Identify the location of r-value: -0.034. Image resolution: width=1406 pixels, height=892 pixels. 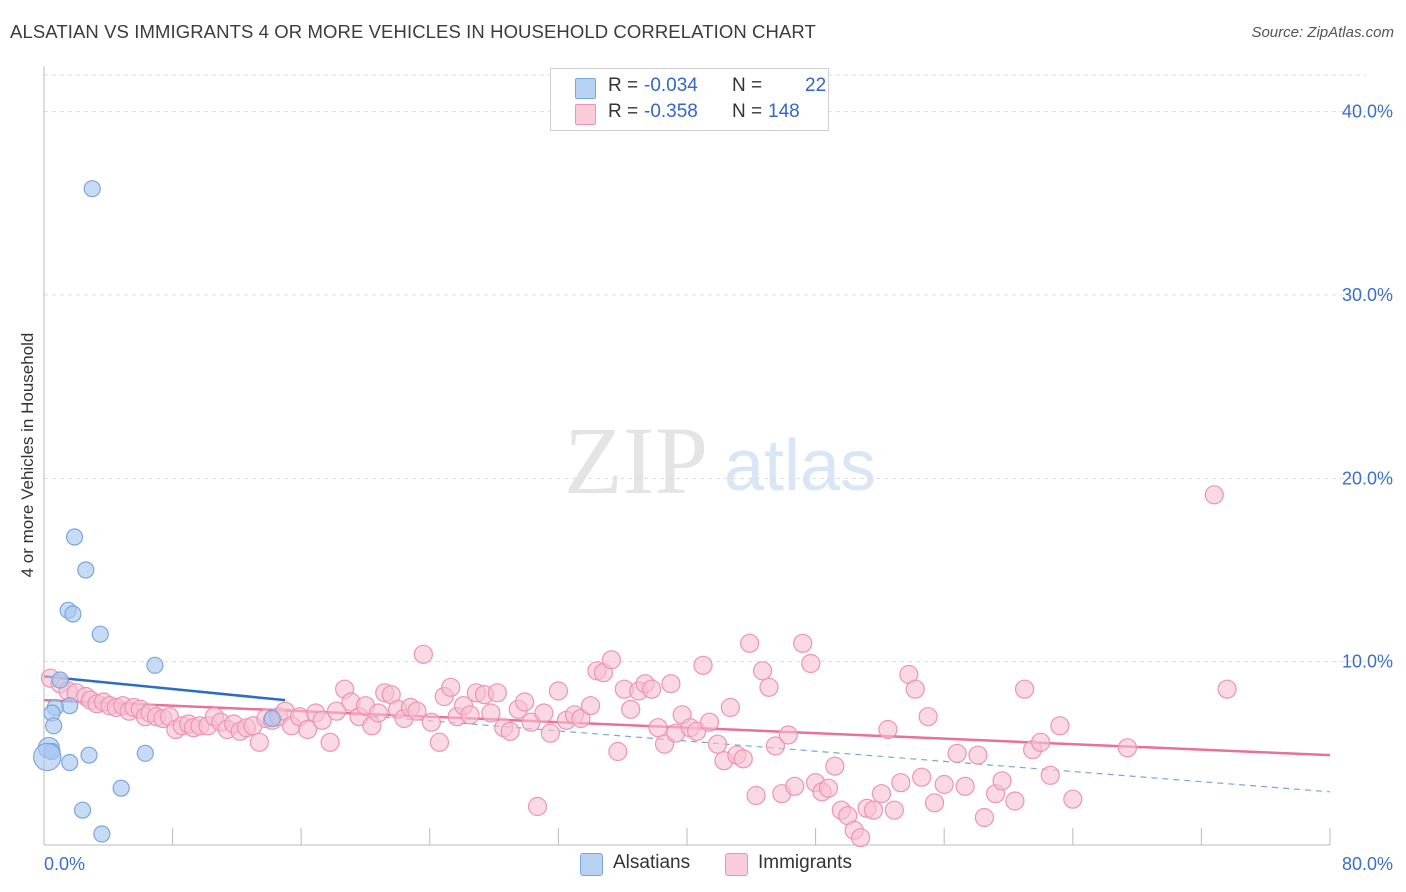
(671, 85).